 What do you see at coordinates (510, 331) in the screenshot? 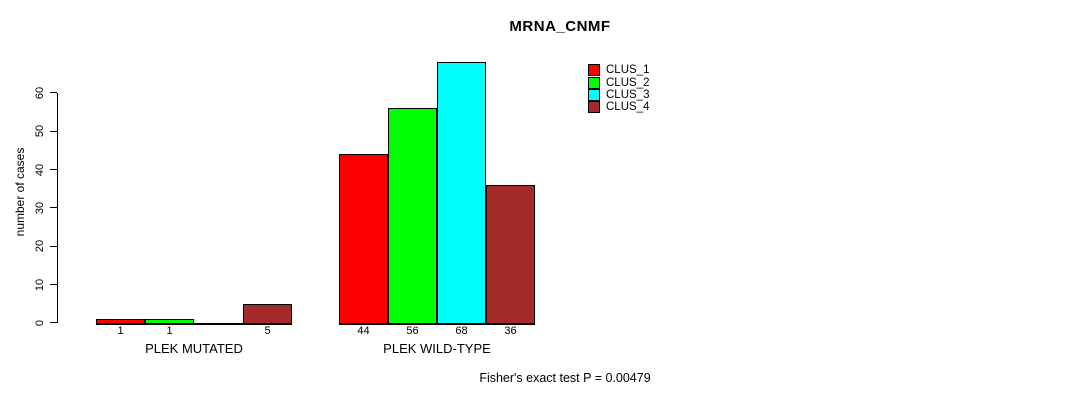
I see `bar-value-label: 36` at bounding box center [510, 331].